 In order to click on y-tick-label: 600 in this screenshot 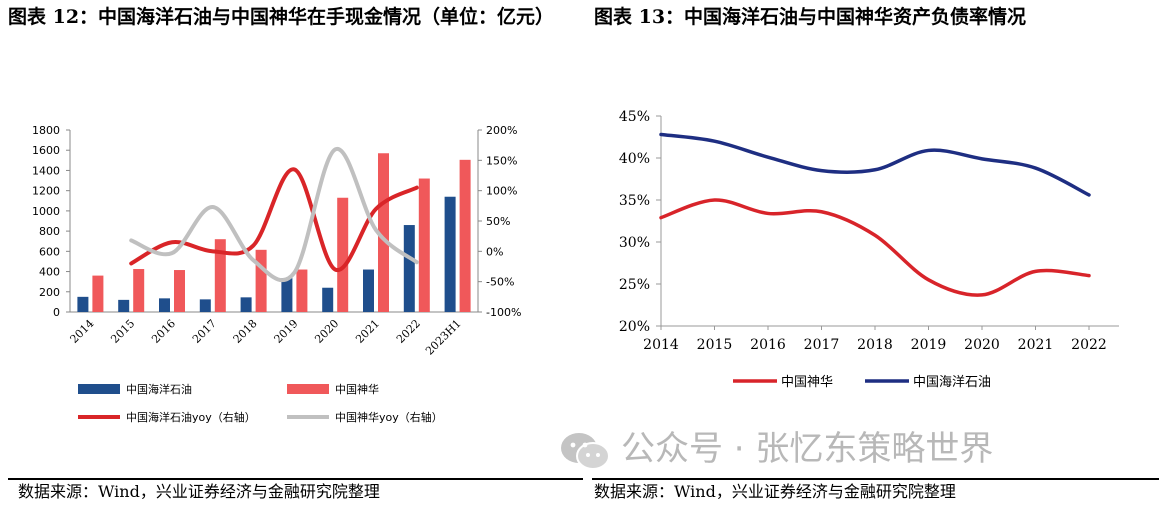, I will do `click(49, 251)`.